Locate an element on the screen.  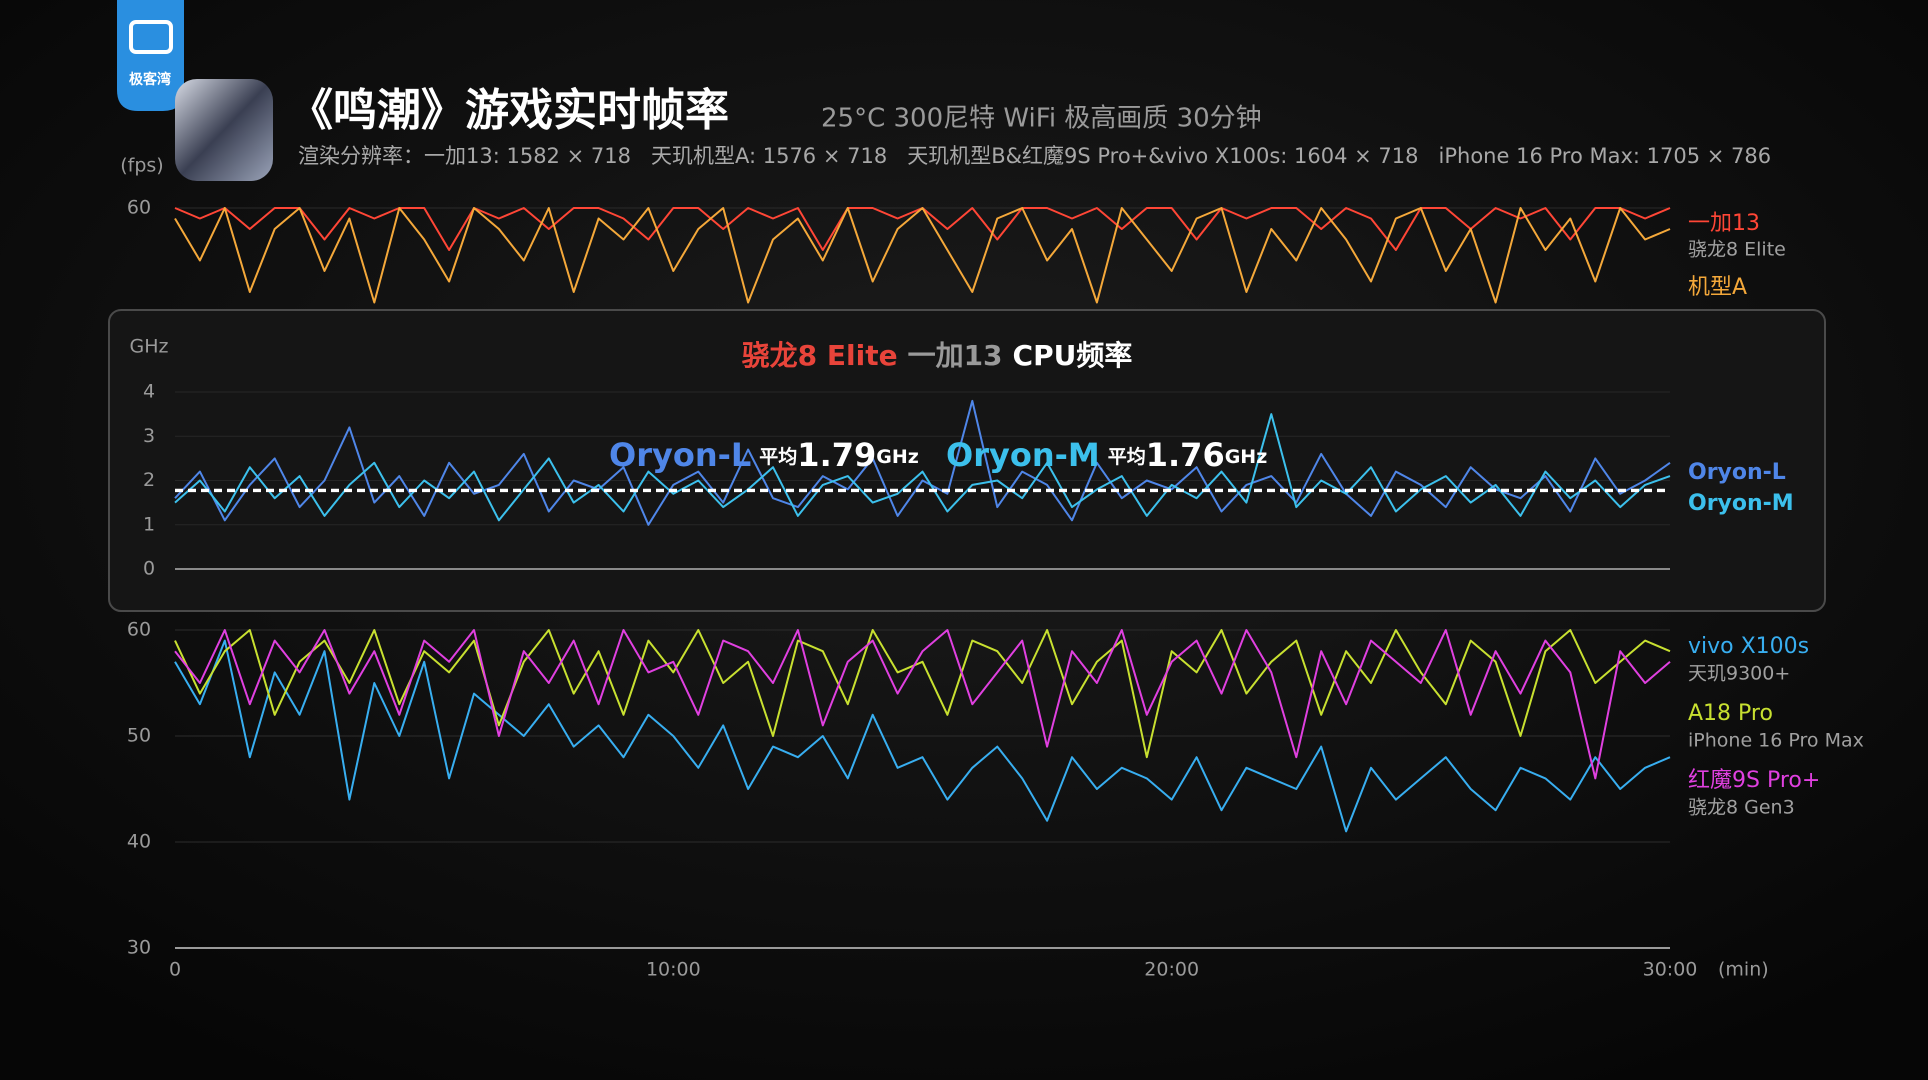
logo-icon is located at coordinates (151, 37).